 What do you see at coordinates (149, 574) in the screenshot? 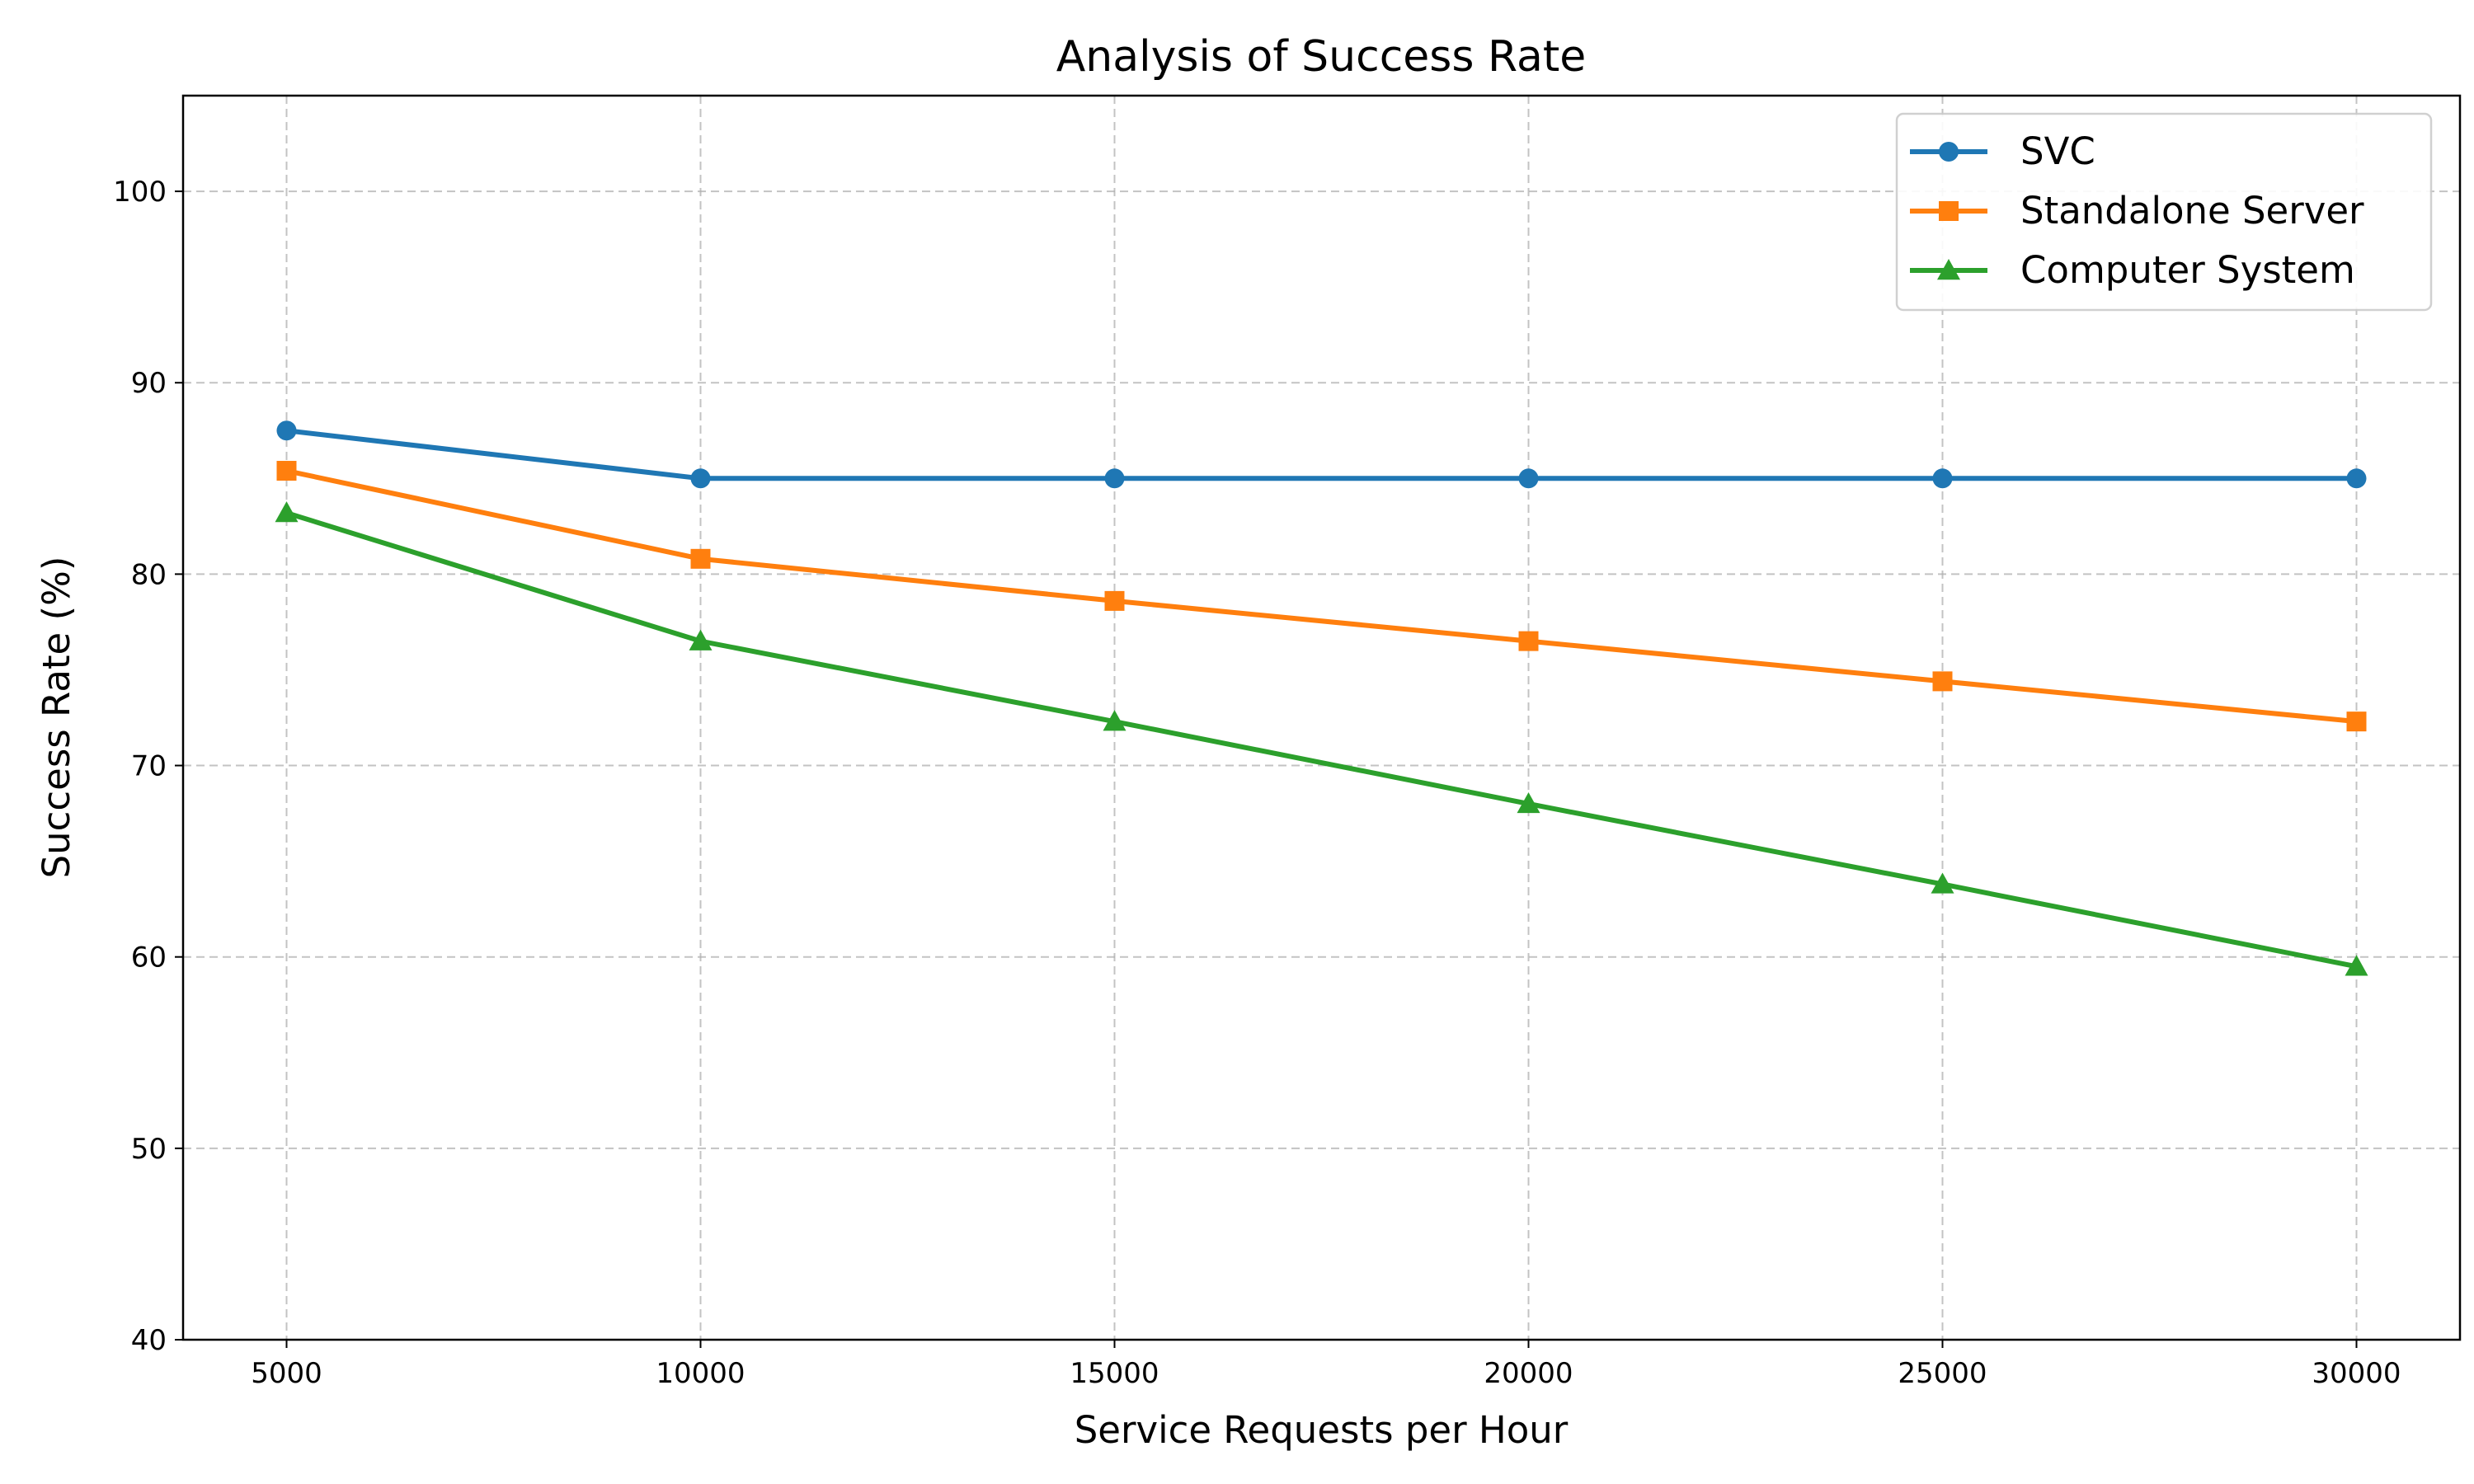
I see `y-tick-label: 80` at bounding box center [149, 574].